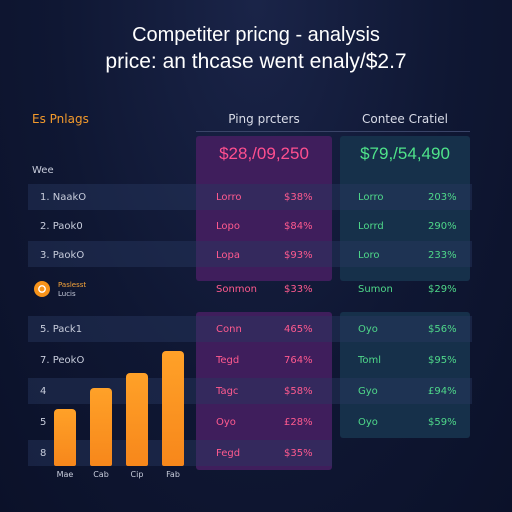 Image resolution: width=512 pixels, height=512 pixels. What do you see at coordinates (375, 289) in the screenshot?
I see `summary-right-name: Sumon` at bounding box center [375, 289].